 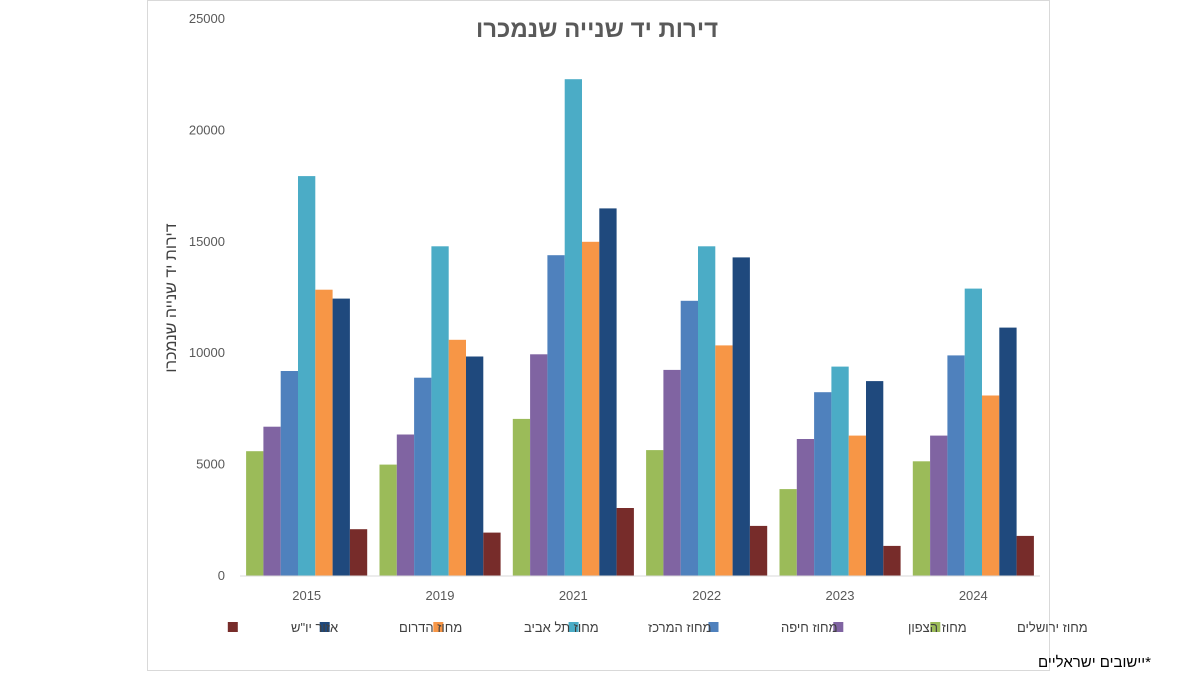 What do you see at coordinates (561, 627) in the screenshot?
I see `legend-label: מחוז תל אביב` at bounding box center [561, 627].